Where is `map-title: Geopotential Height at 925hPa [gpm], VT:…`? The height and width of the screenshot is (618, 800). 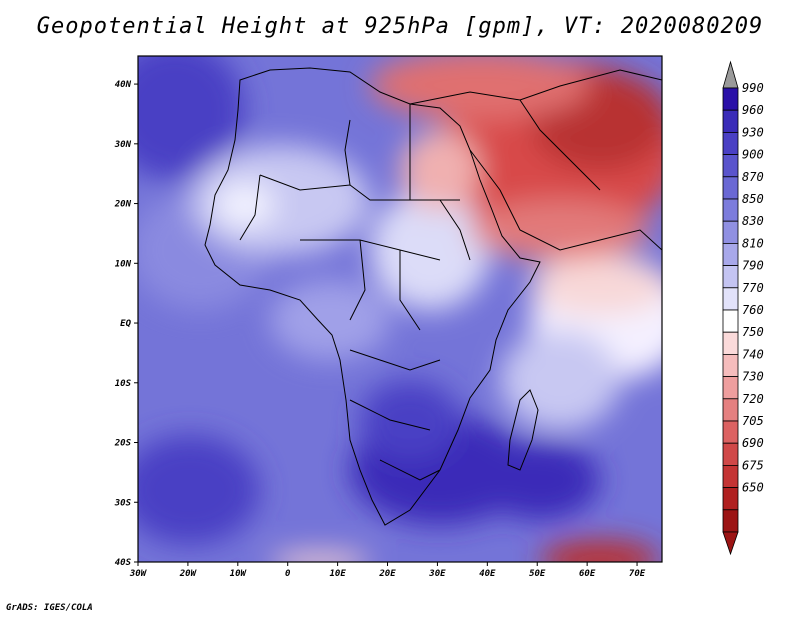
map-title: Geopotential Height at 925hPa [gpm], VT:… is located at coordinates (400, 26).